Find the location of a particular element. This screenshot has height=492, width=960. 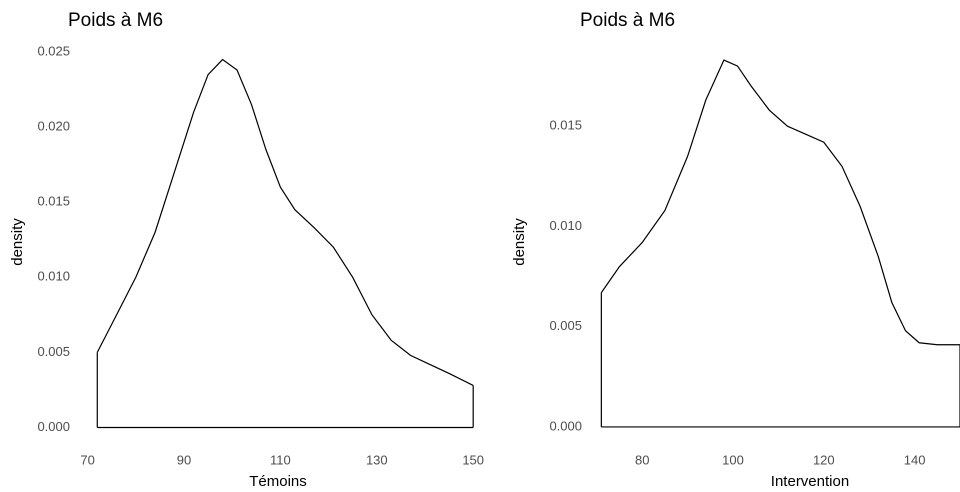

x-tick-label: 130 is located at coordinates (377, 459).